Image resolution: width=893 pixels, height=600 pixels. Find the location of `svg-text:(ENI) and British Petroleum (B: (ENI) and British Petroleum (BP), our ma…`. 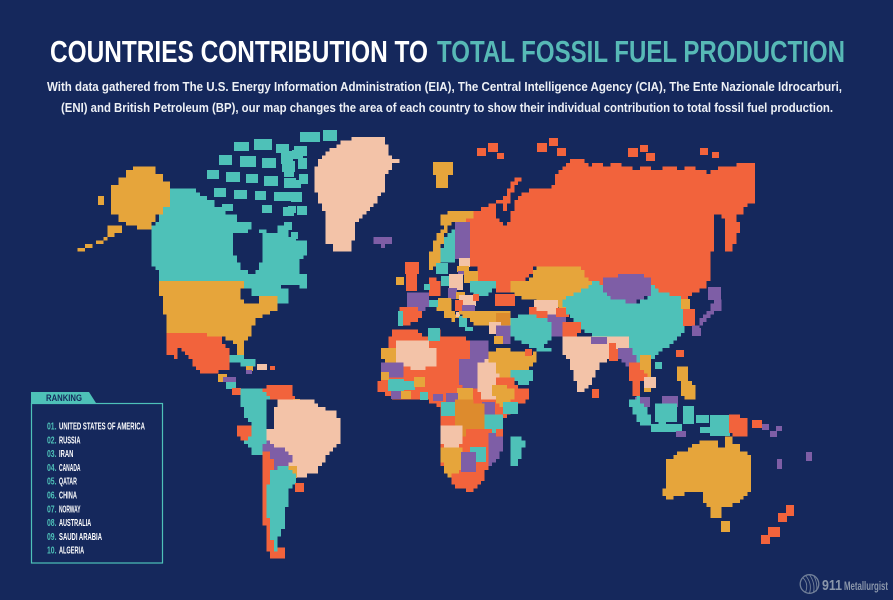

svg-text:(ENI) and British Petroleum (B: (ENI) and British Petroleum (BP), our ma… is located at coordinates (447, 107).